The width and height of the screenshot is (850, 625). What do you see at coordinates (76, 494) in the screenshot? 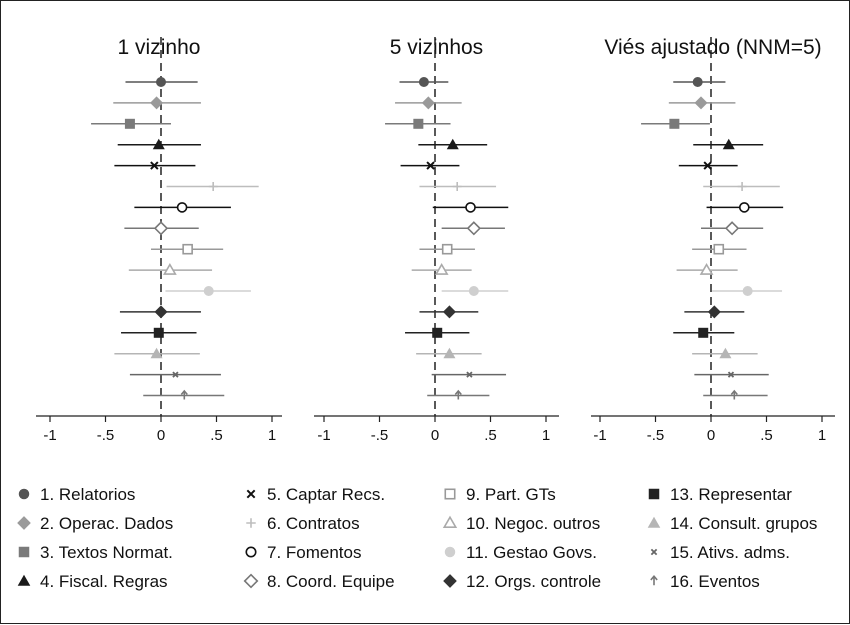
I see `legend-item-1: 1. Relatorios` at bounding box center [76, 494].